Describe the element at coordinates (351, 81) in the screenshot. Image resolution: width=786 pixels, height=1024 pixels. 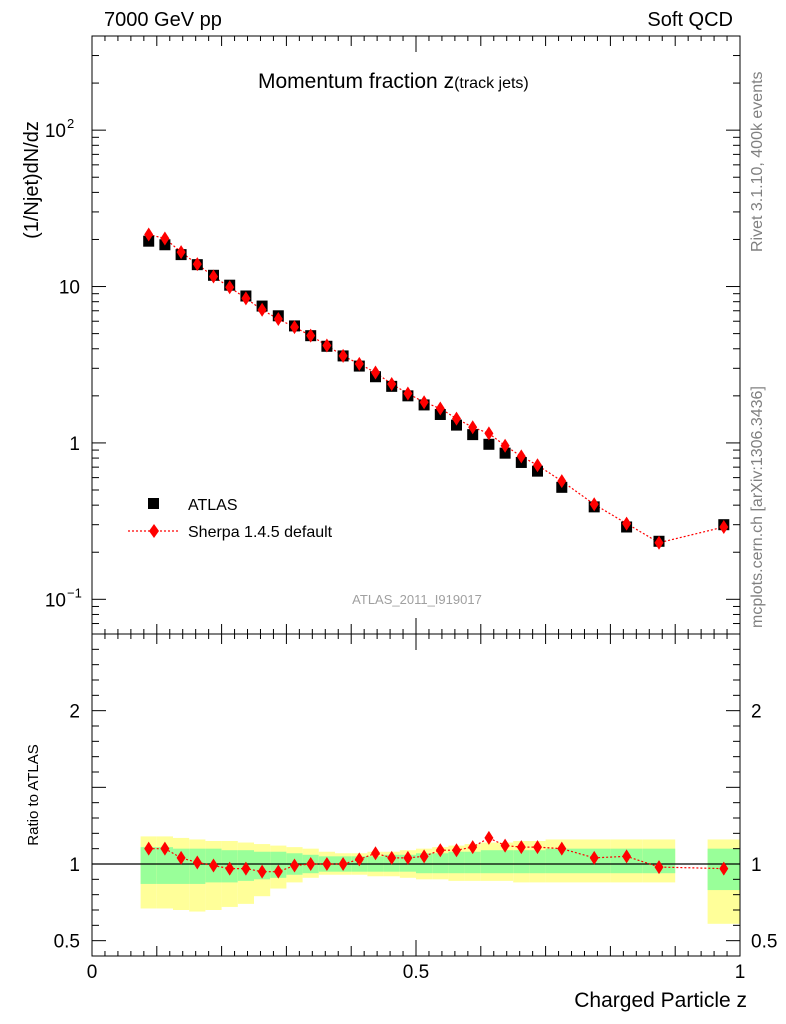
I see `plot-title-main: Momentum fraction` at that location.